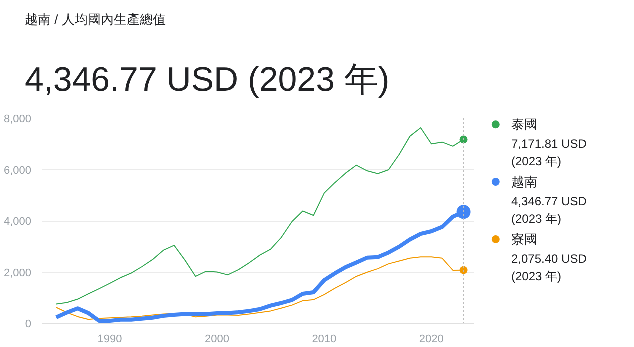 This screenshot has height=347, width=634. I want to click on chart-title: 4,346.77 USD (2023 年), so click(207, 80).